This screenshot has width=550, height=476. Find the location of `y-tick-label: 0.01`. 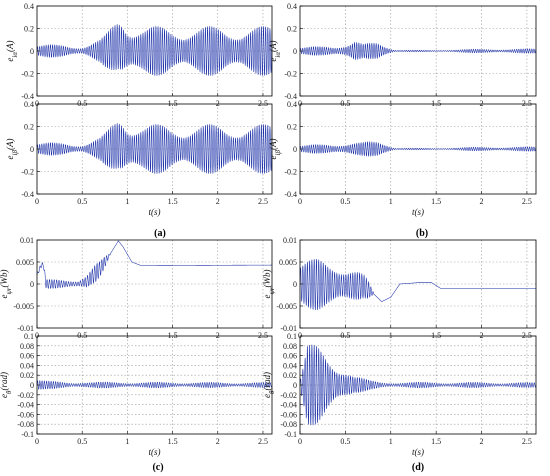

y-tick-label: 0.01 is located at coordinates (290, 240).